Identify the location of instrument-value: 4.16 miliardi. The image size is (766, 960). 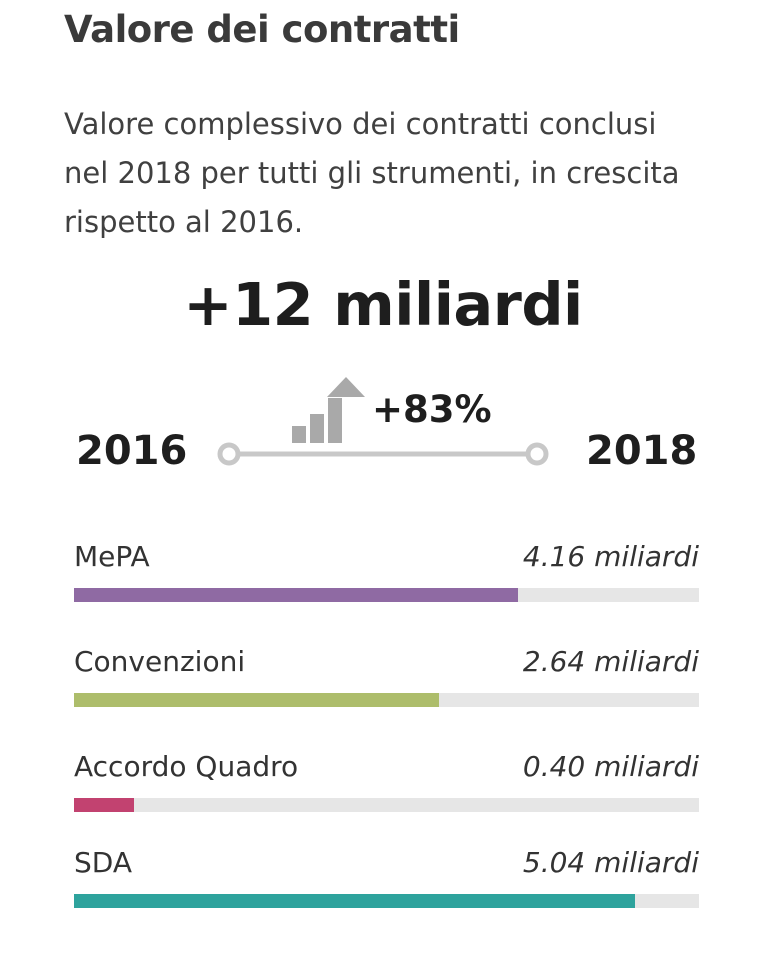
(610, 556).